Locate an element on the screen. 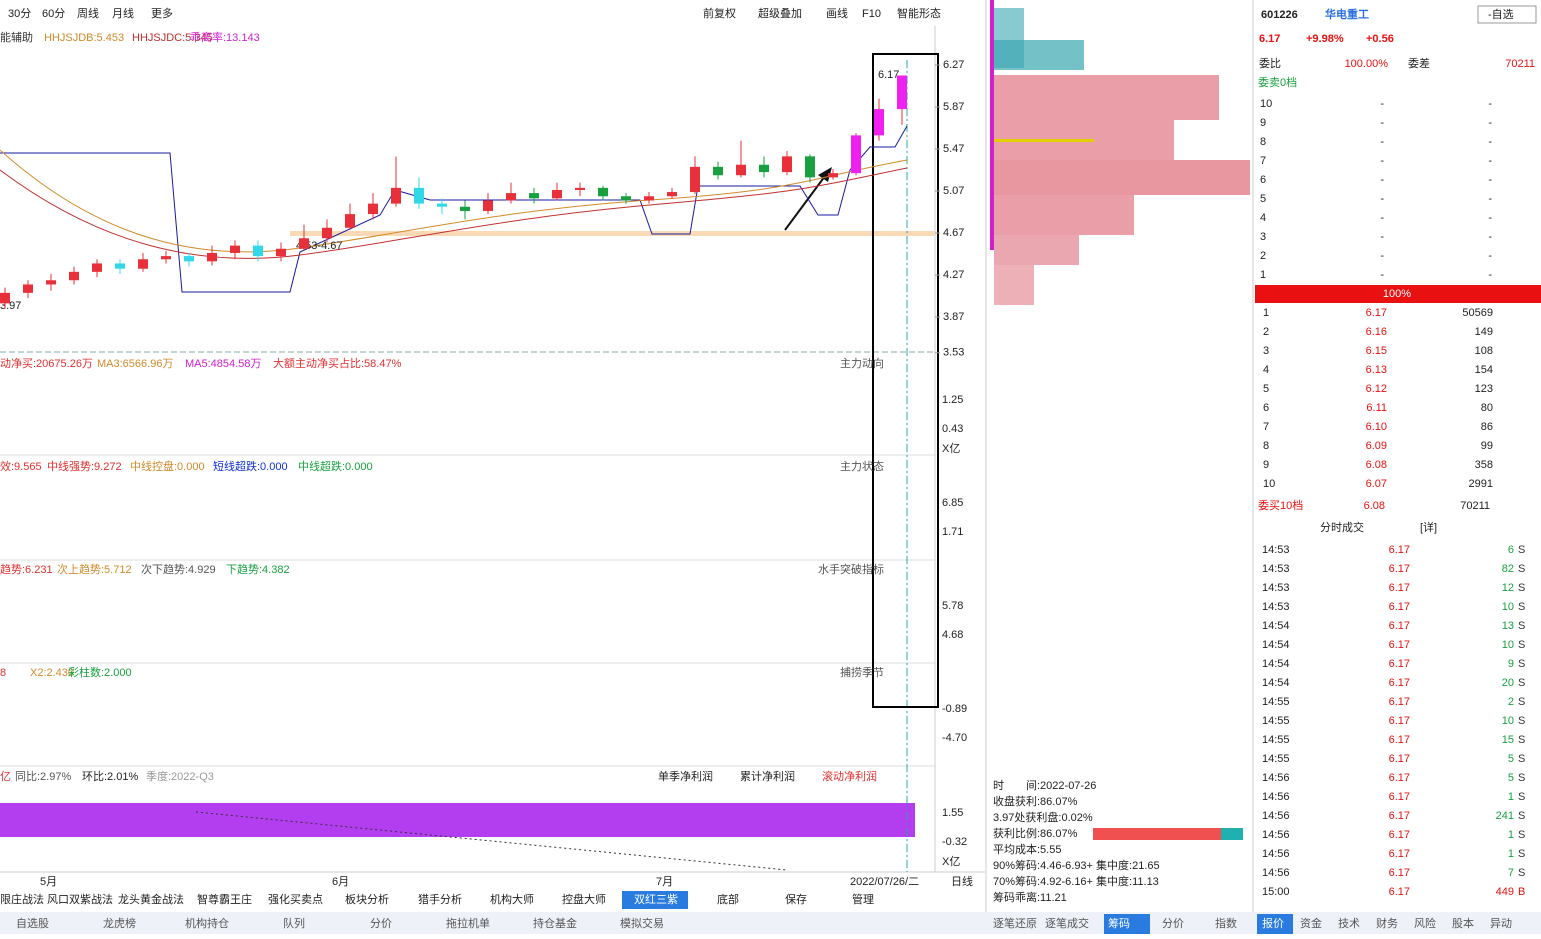 This screenshot has height=939, width=1541. tool-button: 超级叠加 is located at coordinates (780, 13).